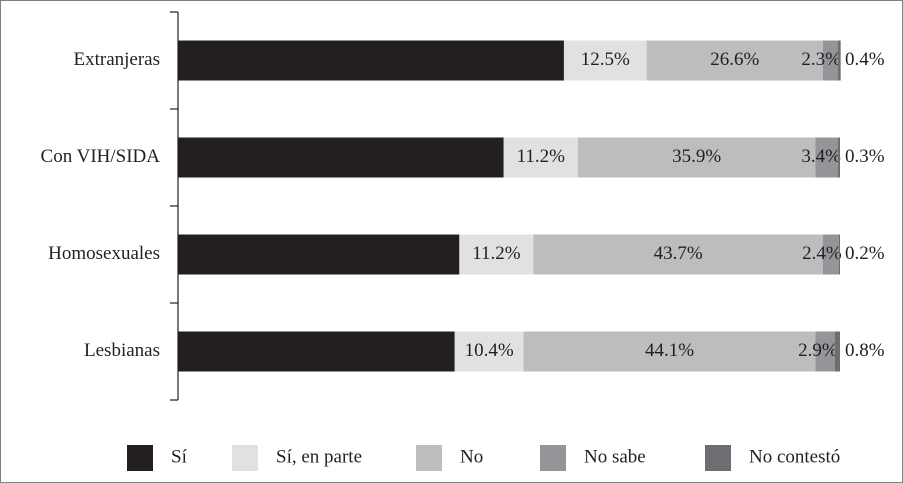 This screenshot has height=483, width=903. What do you see at coordinates (615, 456) in the screenshot?
I see `legend-label: No sabe` at bounding box center [615, 456].